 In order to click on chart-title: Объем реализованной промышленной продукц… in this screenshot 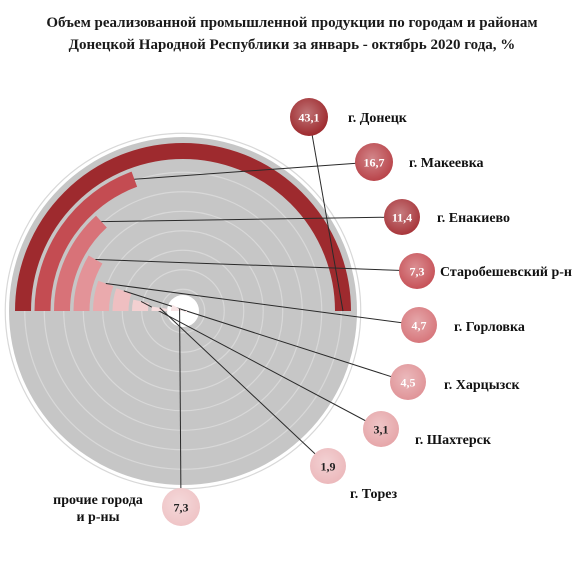, I will do `click(292, 34)`.